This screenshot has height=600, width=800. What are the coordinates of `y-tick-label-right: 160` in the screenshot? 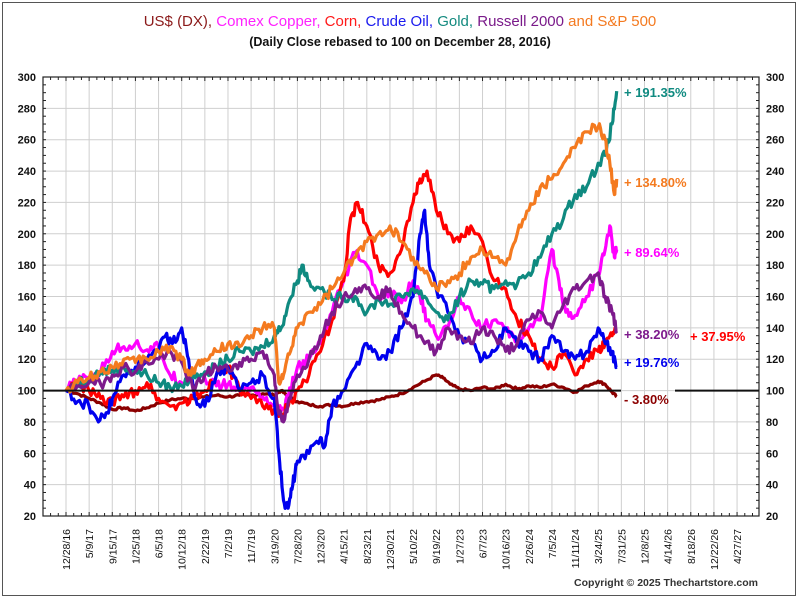 It's located at (775, 298).